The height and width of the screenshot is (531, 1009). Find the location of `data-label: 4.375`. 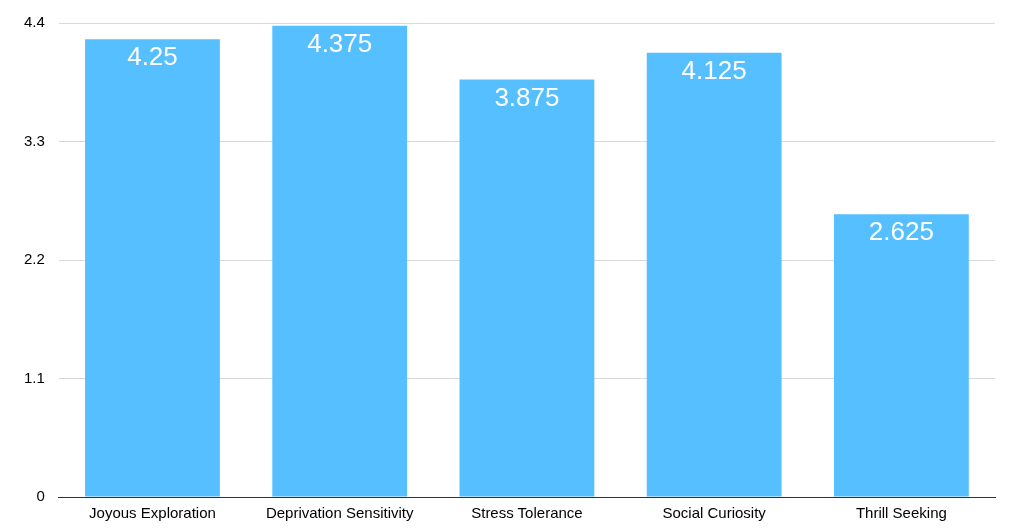

data-label: 4.375 is located at coordinates (340, 42).